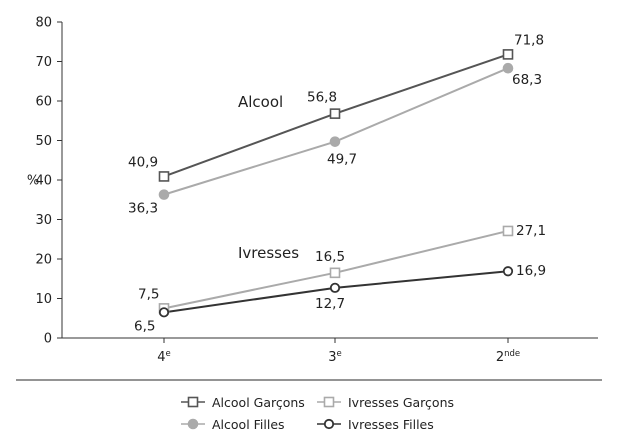 The height and width of the screenshot is (436, 618). What do you see at coordinates (164, 357) in the screenshot?
I see `x-tick-label: 4e` at bounding box center [164, 357].